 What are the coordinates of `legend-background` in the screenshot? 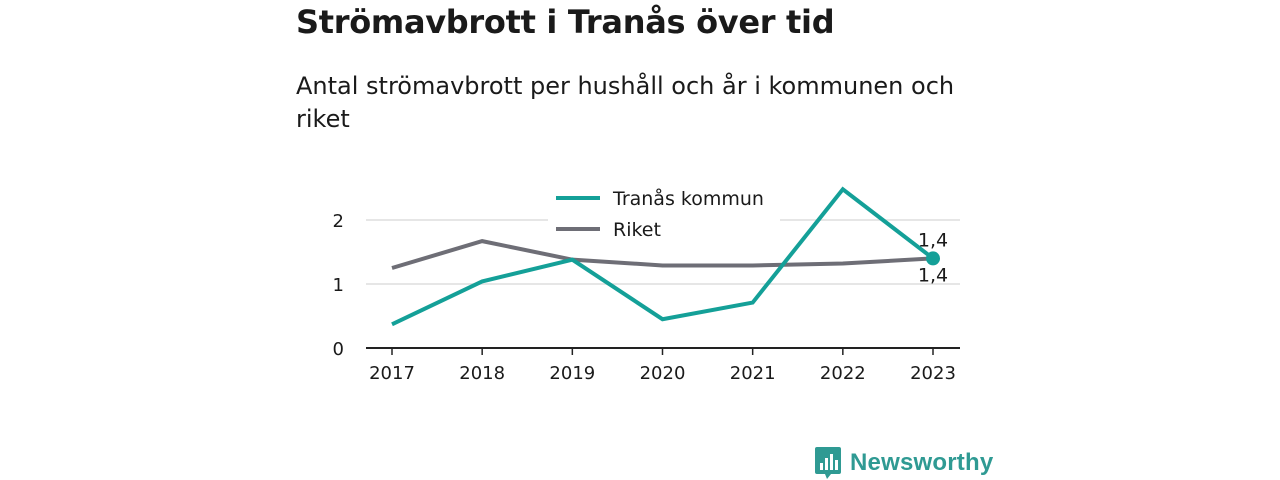 It's located at (664, 212).